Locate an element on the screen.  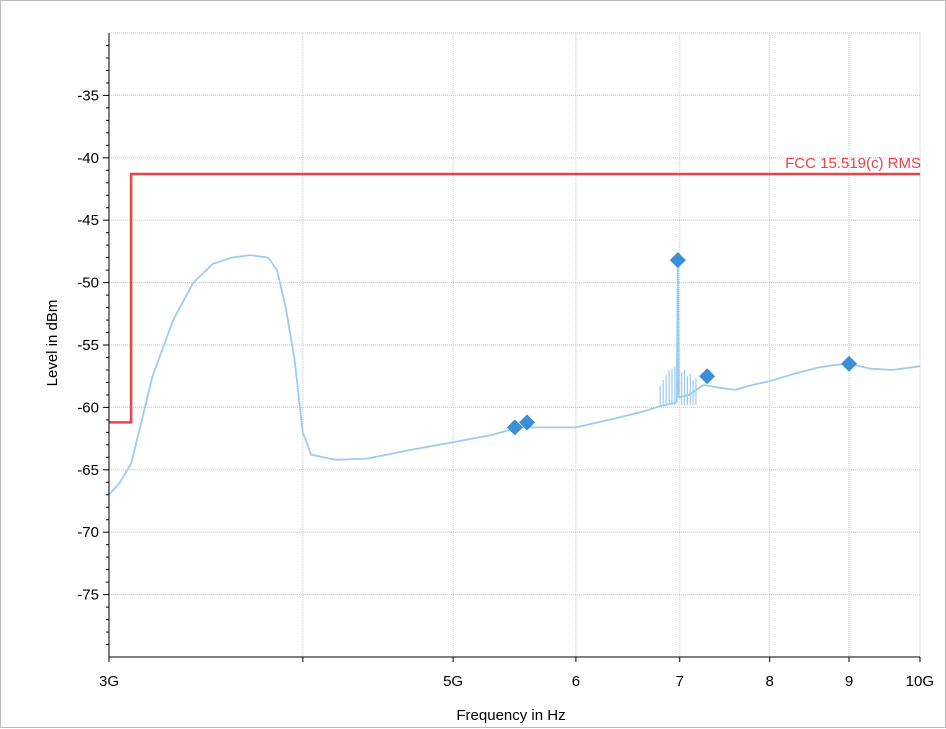
y-tick-label: -60 is located at coordinates (88, 407).